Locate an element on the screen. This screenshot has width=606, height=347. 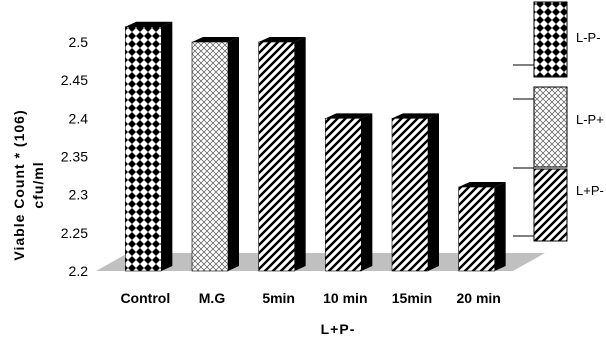
x-tick-label: 5min is located at coordinates (278, 298).